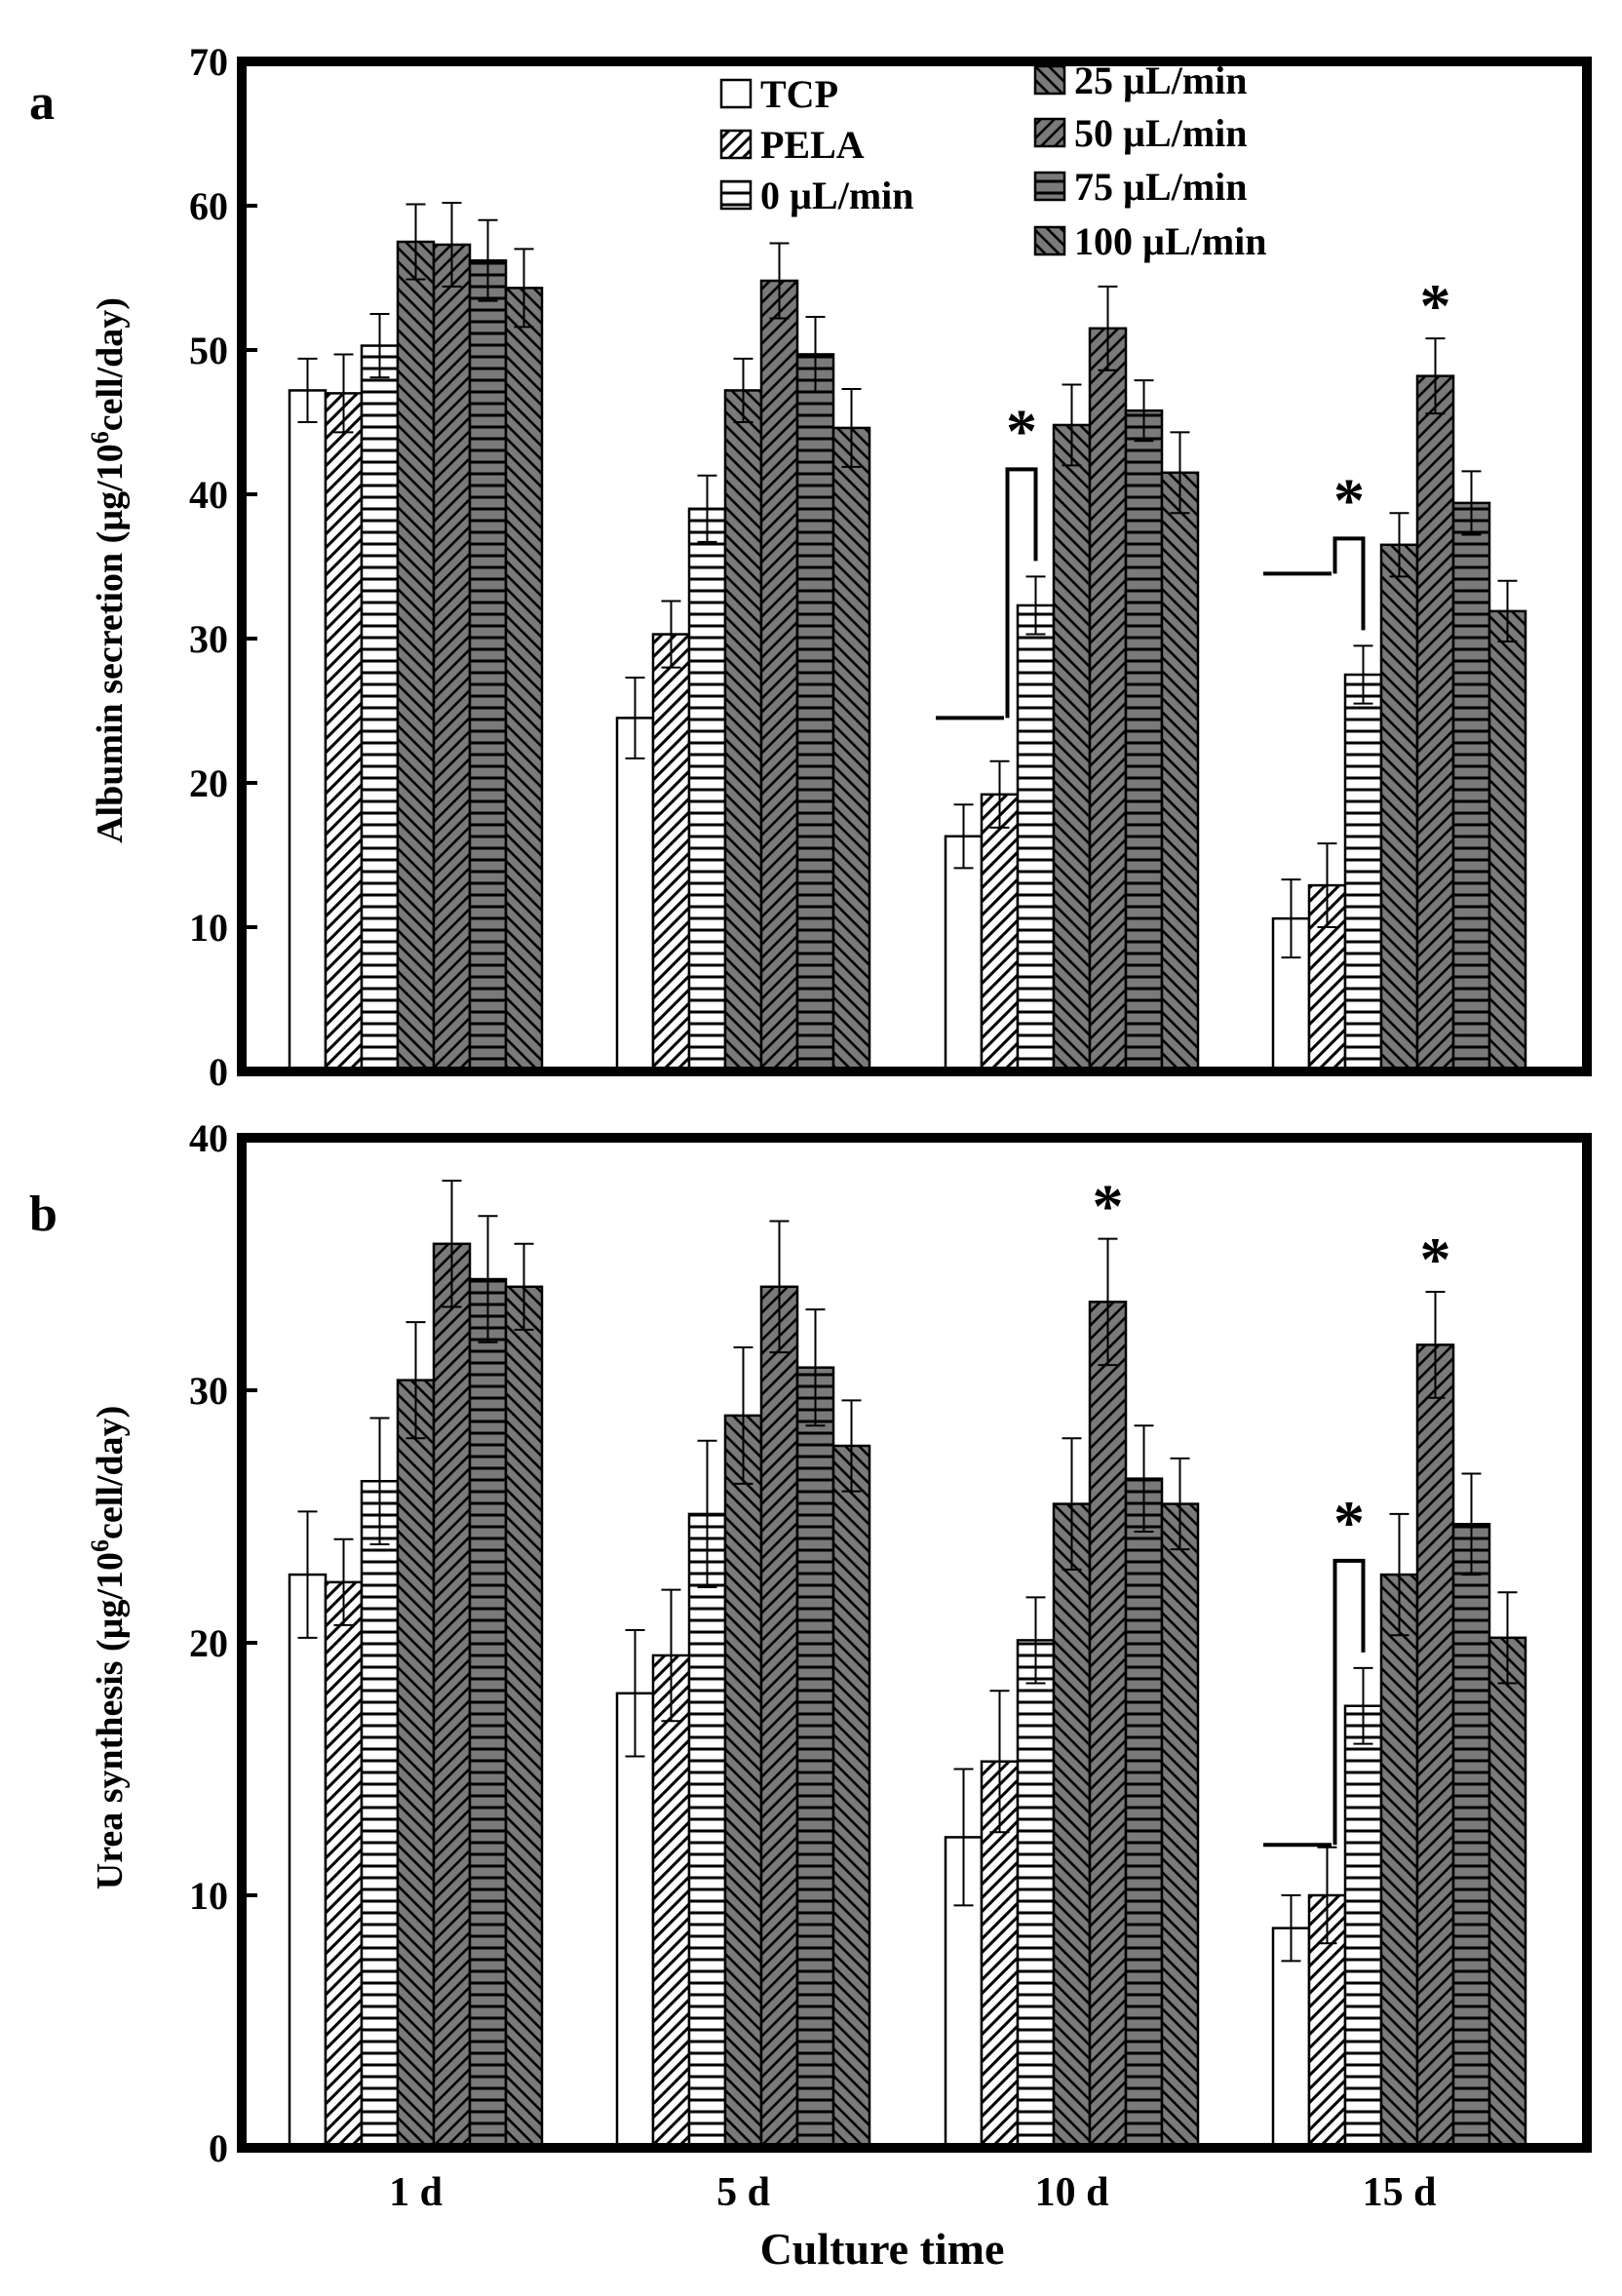 Image resolution: width=1622 pixels, height=2296 pixels. Describe the element at coordinates (208, 1643) in the screenshot. I see `panel-b-ytick-label: 20` at that location.